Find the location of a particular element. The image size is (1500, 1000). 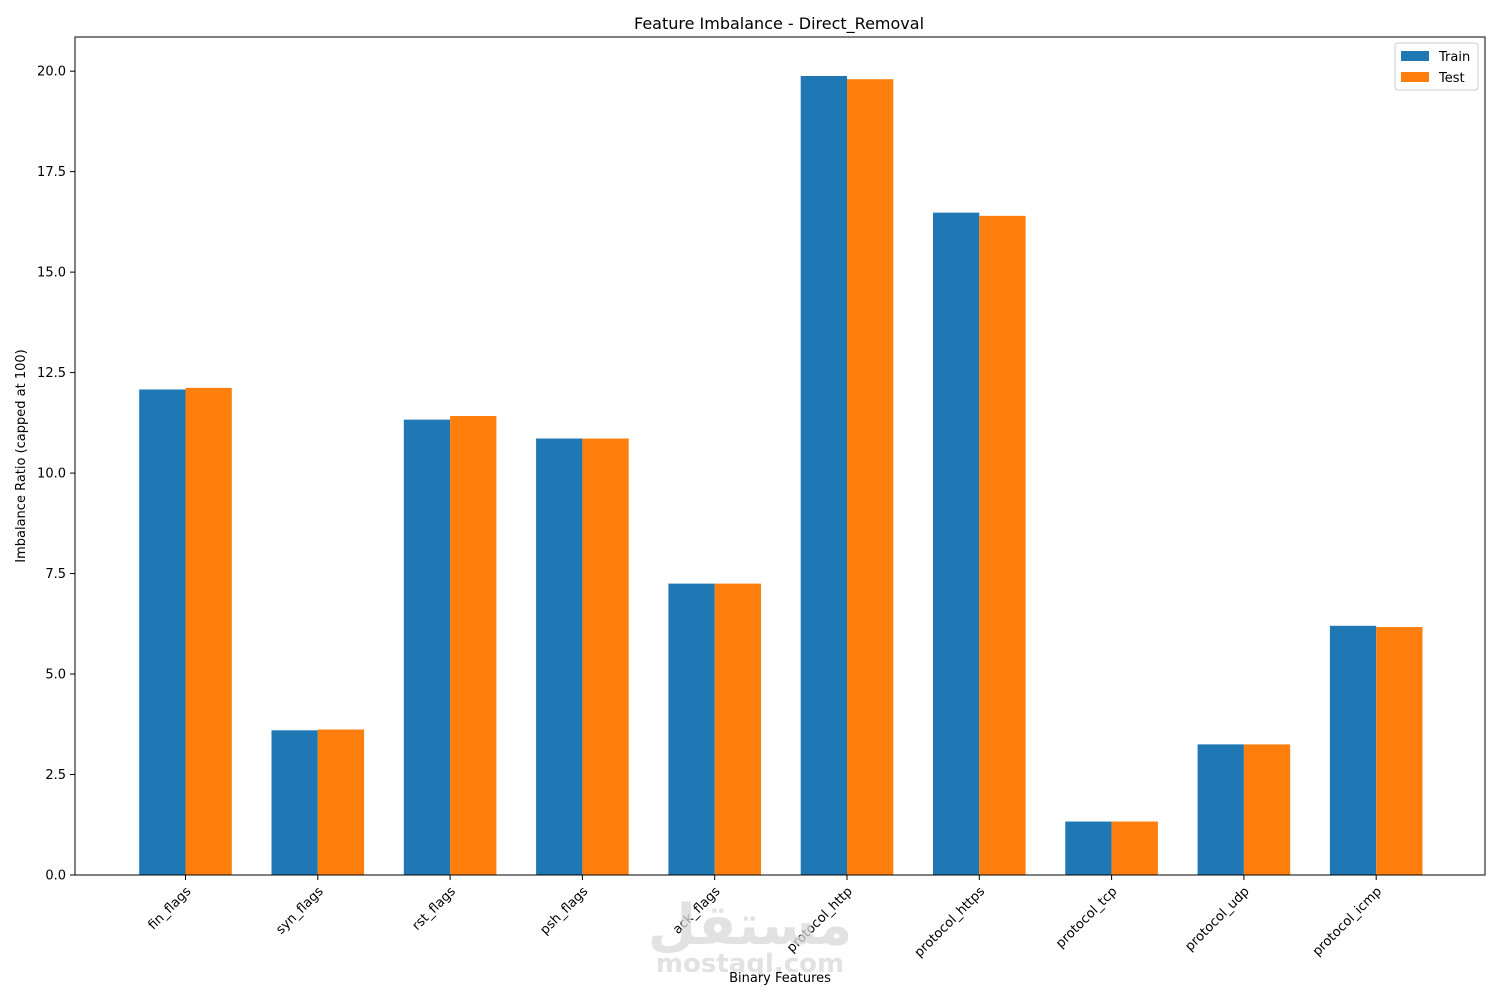

bar-train-syn-flags is located at coordinates (294, 802).